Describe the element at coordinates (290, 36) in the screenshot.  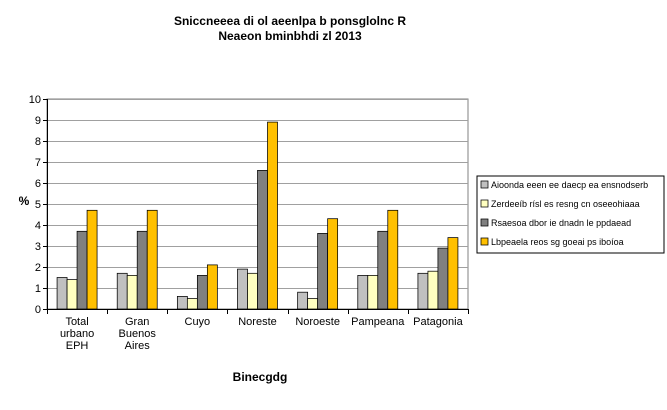
I see `chart-subtitle: Neaeon bminbhdi zl 2013` at that location.